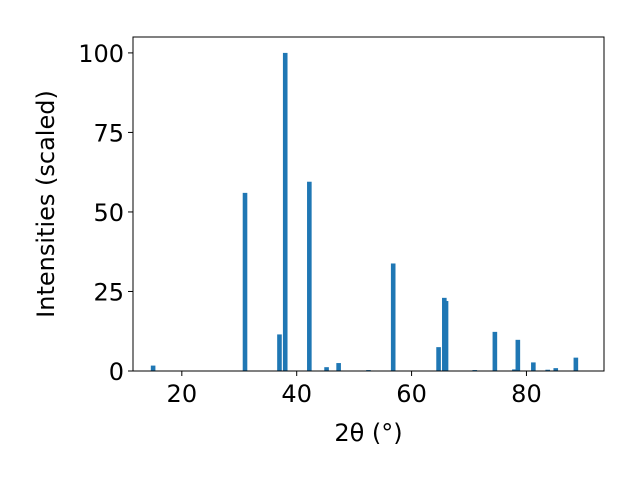  I want to click on y-axis-ticks: 0 25 50 75 100, so click(105, 213).